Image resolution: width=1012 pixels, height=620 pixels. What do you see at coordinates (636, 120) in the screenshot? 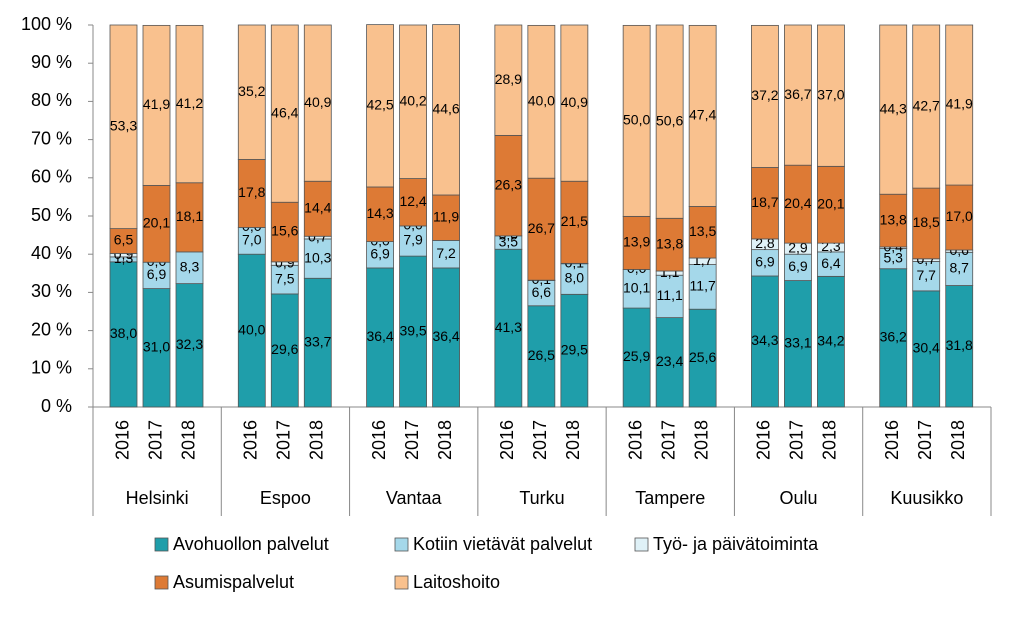
I see `value-label: 50,0` at bounding box center [636, 120].